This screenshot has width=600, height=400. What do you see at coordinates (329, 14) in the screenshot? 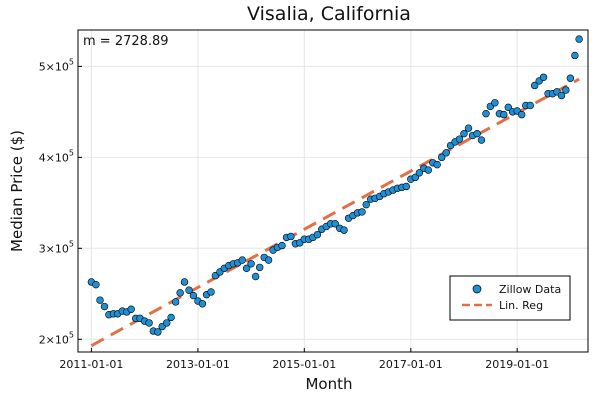
I see `chart-title: Visalia, California` at bounding box center [329, 14].